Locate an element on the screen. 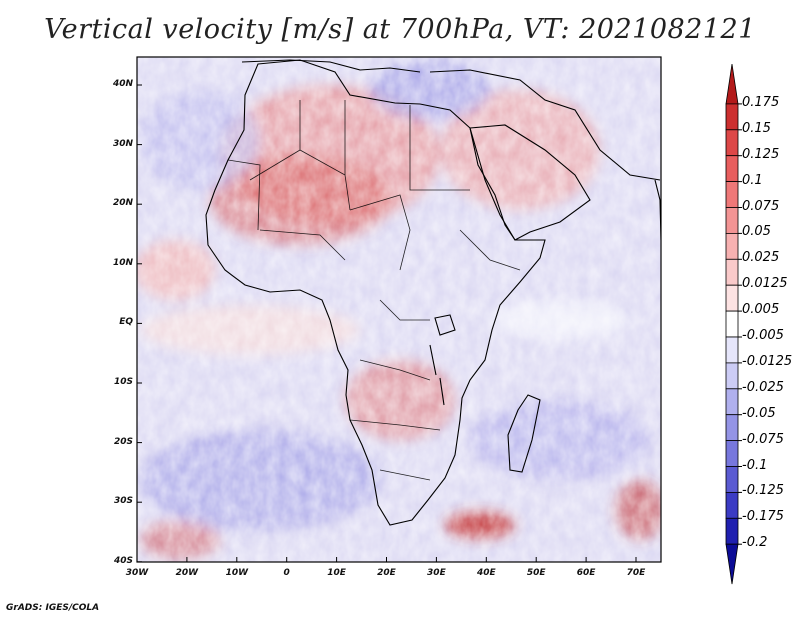  middle-east-coast is located at coordinates (545, 125).